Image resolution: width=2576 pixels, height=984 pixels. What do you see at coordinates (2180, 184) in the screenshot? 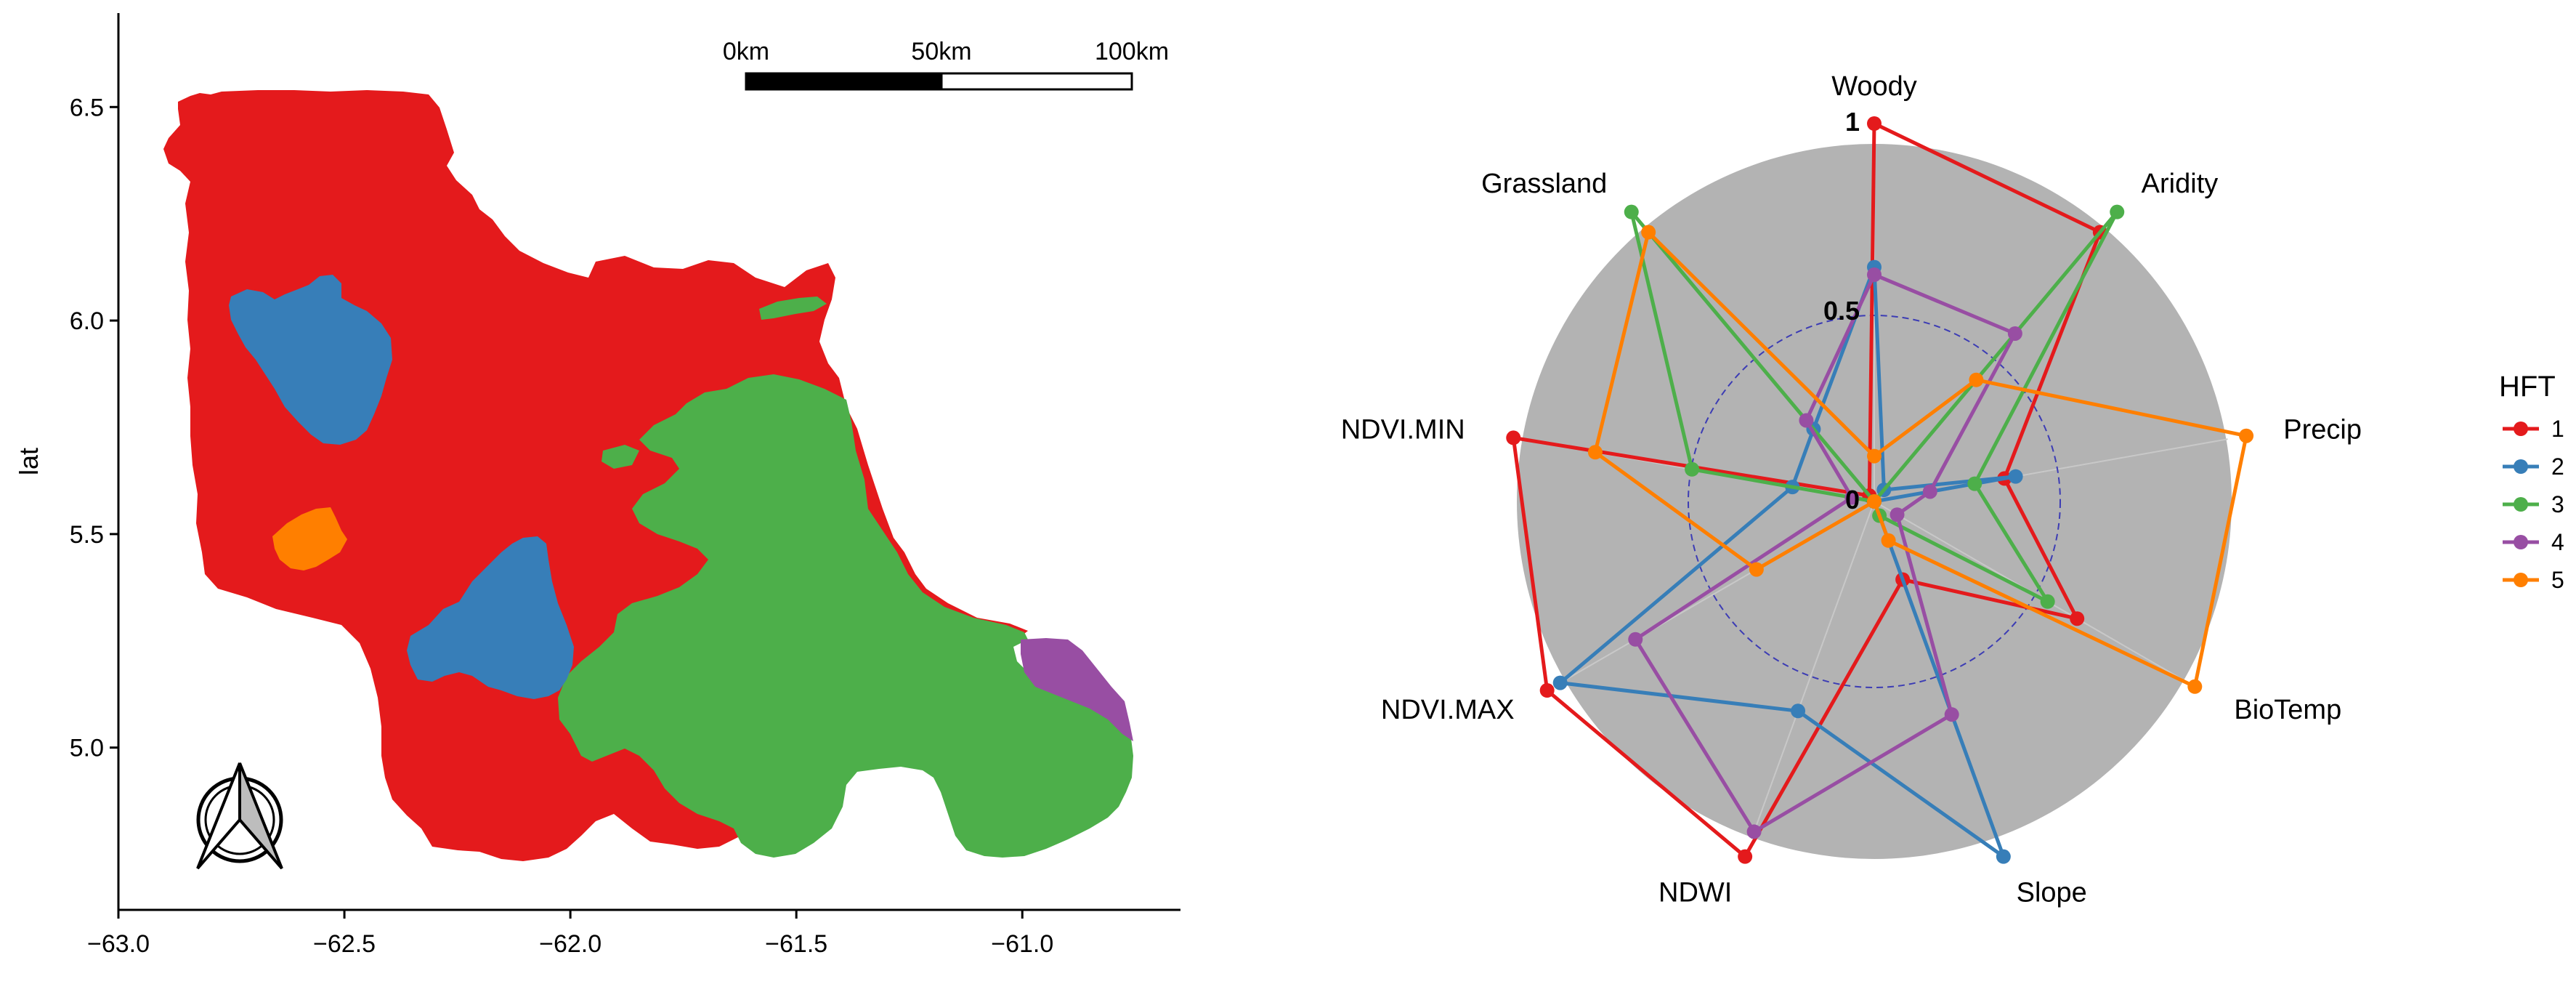
I see `radar-axis-label: Aridity` at bounding box center [2180, 184].